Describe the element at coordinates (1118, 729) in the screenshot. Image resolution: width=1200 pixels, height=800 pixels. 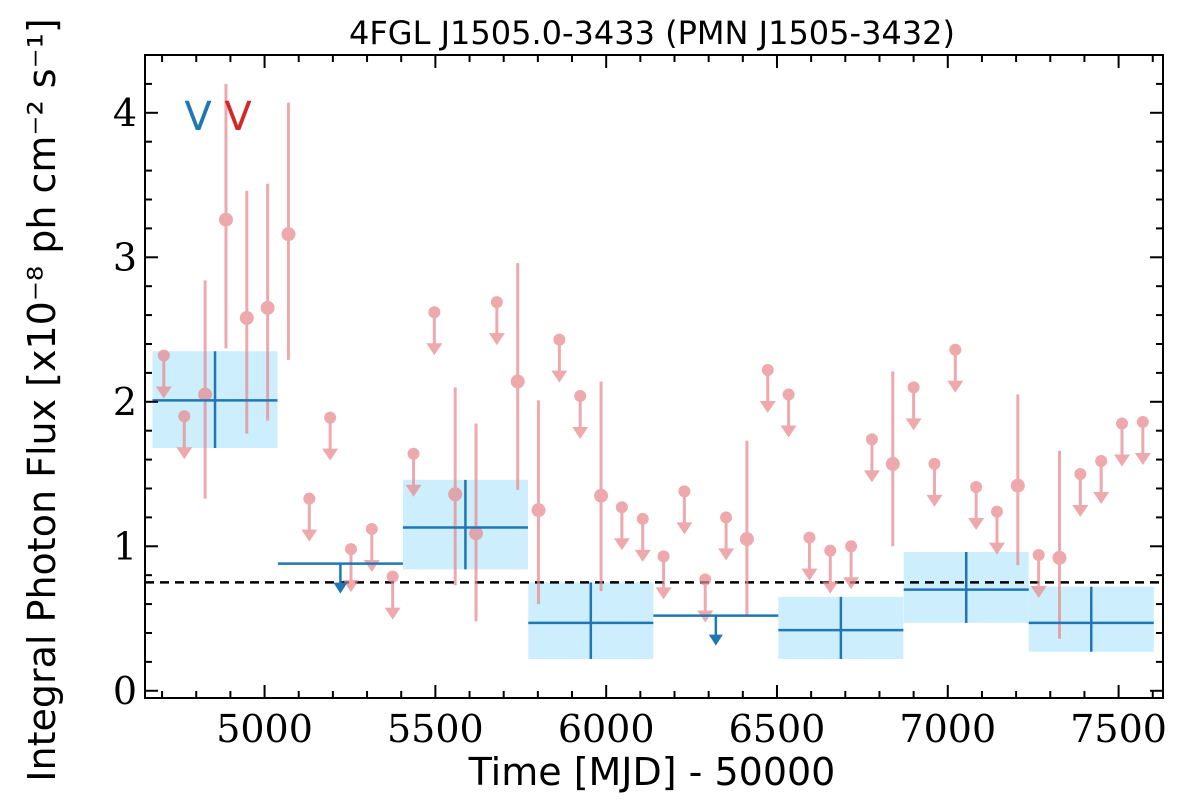
I see `x-tick-label: 7500` at that location.